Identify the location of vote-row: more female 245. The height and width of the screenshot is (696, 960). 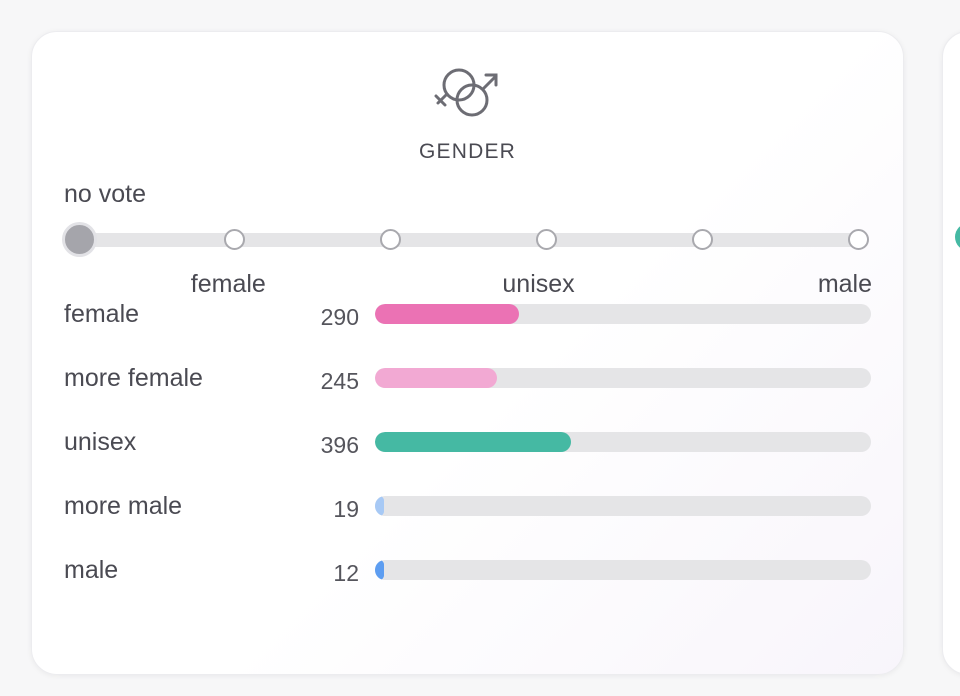
(467, 384).